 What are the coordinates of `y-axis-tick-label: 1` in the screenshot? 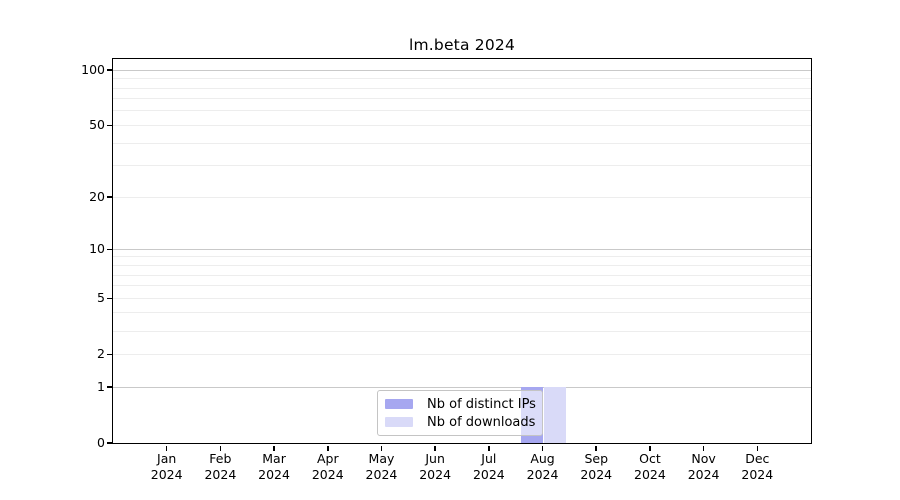 It's located at (101, 386).